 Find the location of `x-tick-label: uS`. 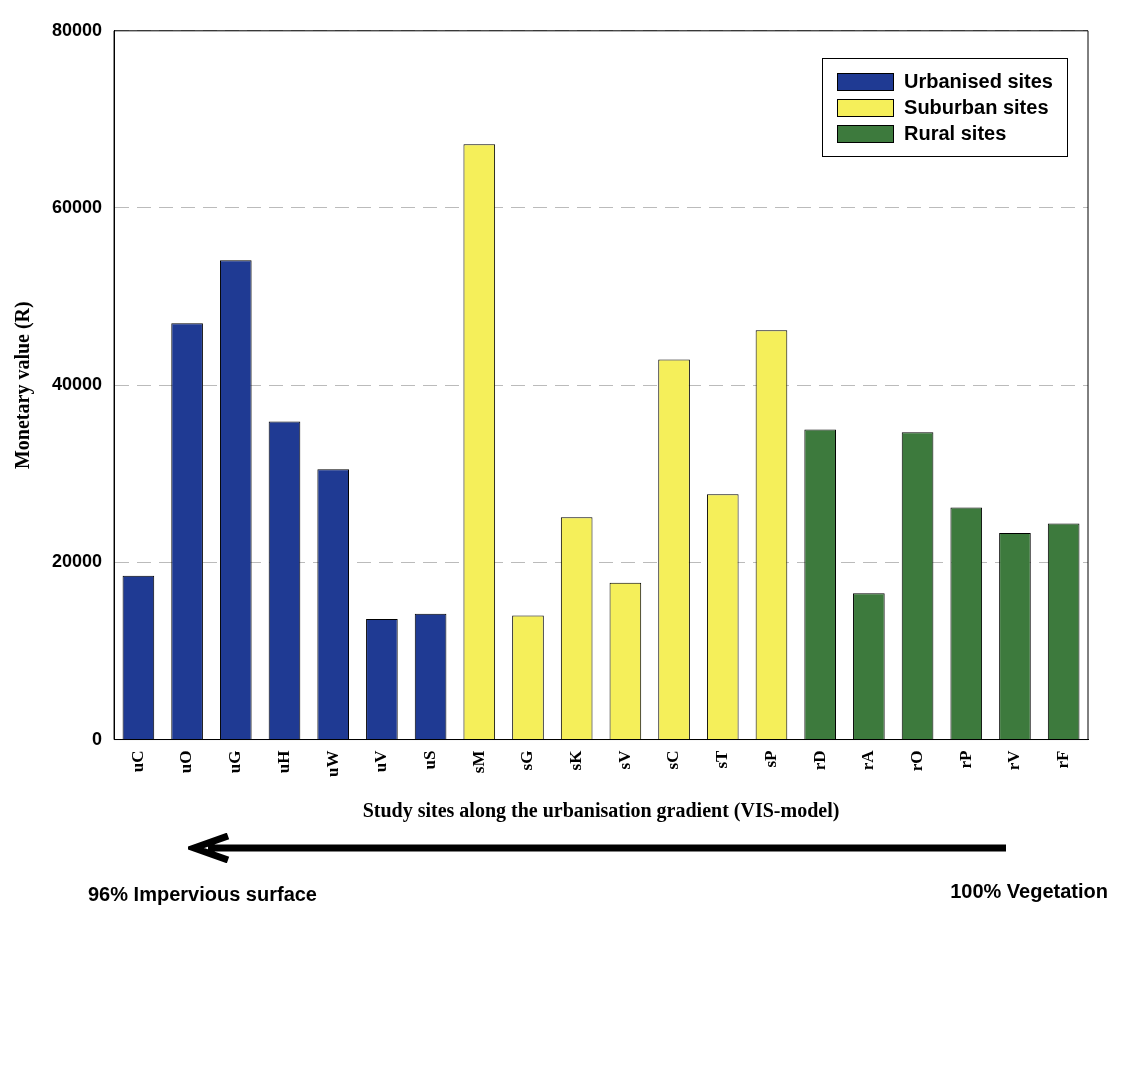

x-tick-label: uS is located at coordinates (429, 760).